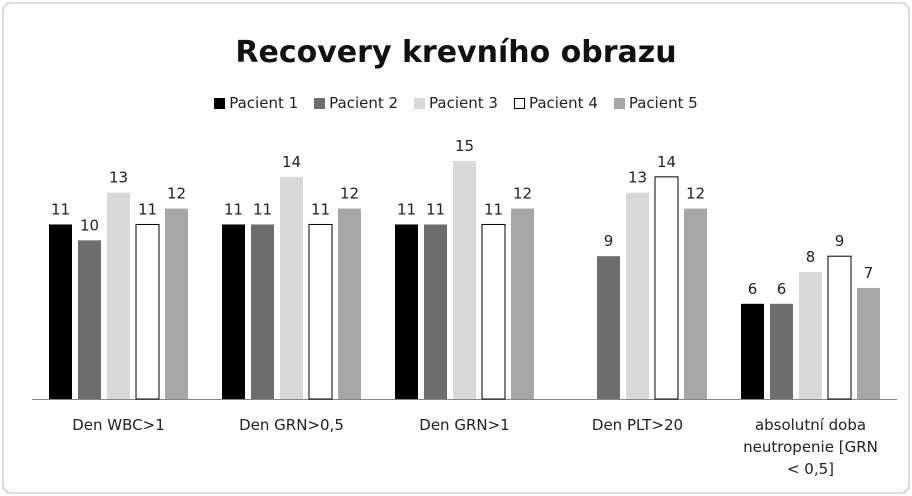 The image size is (912, 496). I want to click on chart-title: Recovery krevního obrazu, so click(455, 52).